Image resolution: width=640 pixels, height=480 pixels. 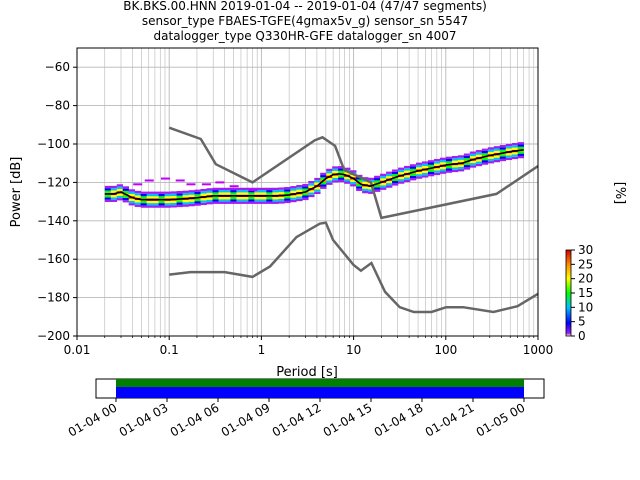 I want to click on colorbar-tick-label: 30, so click(x=585, y=250).